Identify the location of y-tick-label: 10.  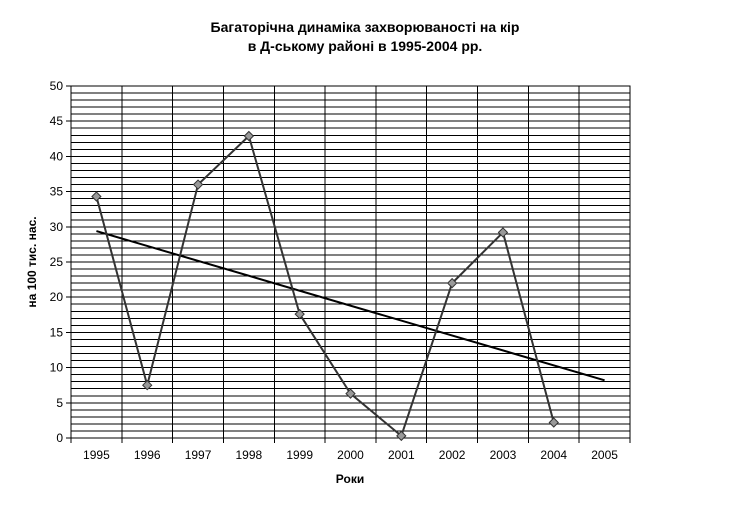
(57, 368).